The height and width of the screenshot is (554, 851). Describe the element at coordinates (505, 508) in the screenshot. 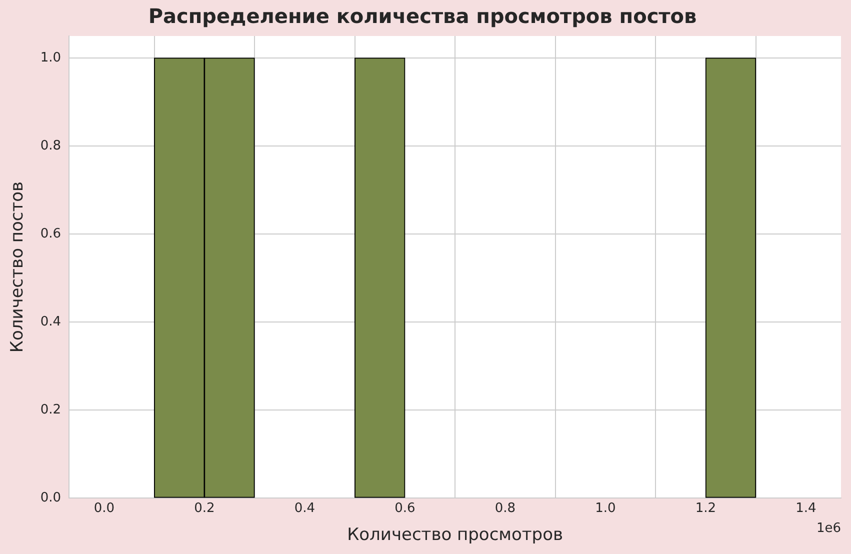

I see `x-tick-label: 0.8` at that location.